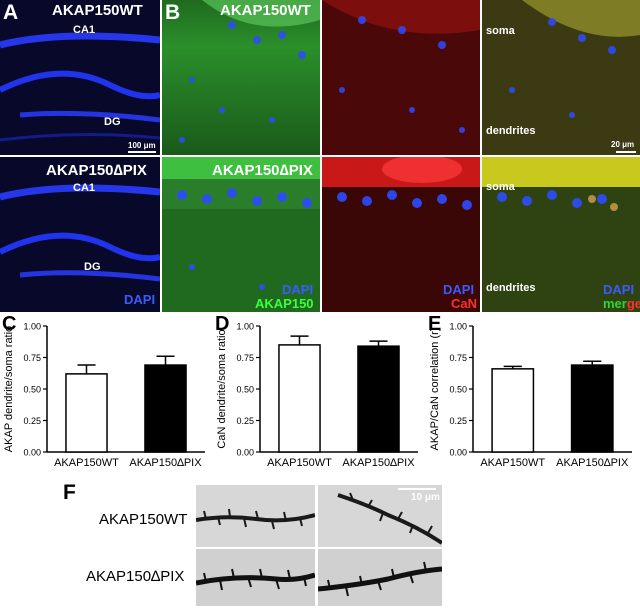 This screenshot has width=640, height=612. I want to click on merge-label-green: mer, so click(615, 303).